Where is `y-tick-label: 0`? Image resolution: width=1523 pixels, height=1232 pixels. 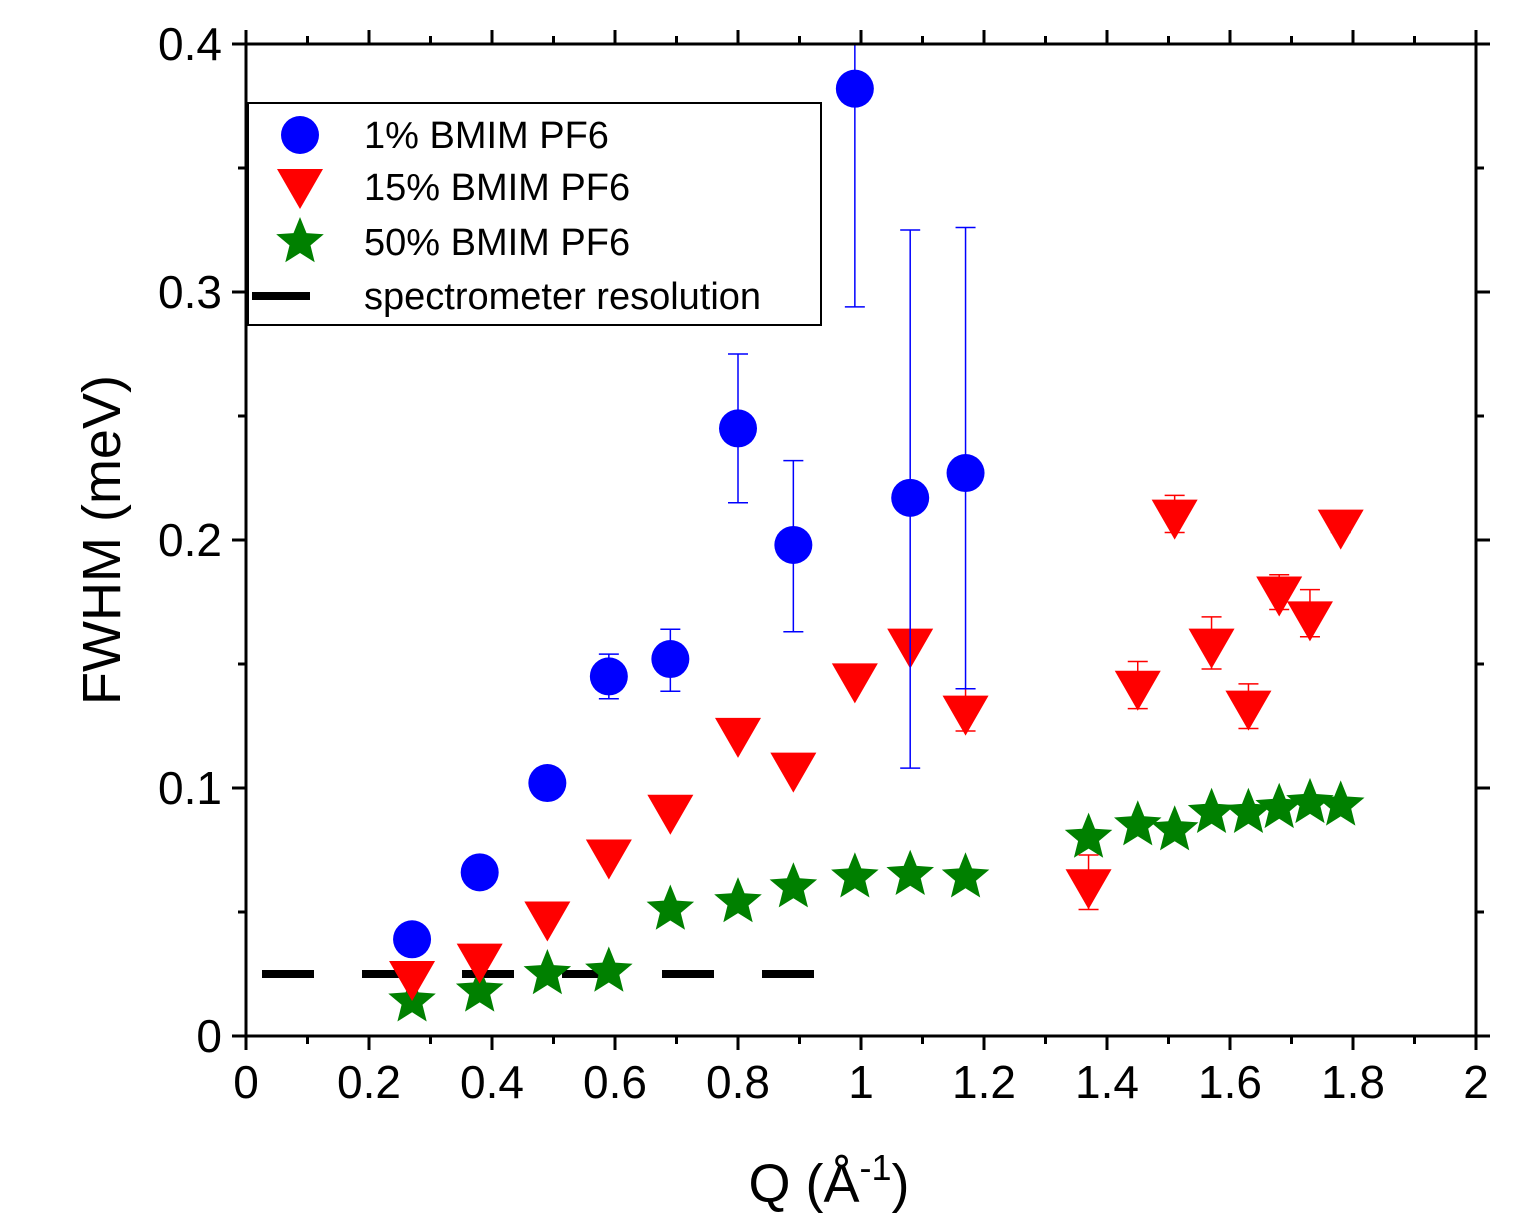 y-tick-label: 0 is located at coordinates (209, 1036).